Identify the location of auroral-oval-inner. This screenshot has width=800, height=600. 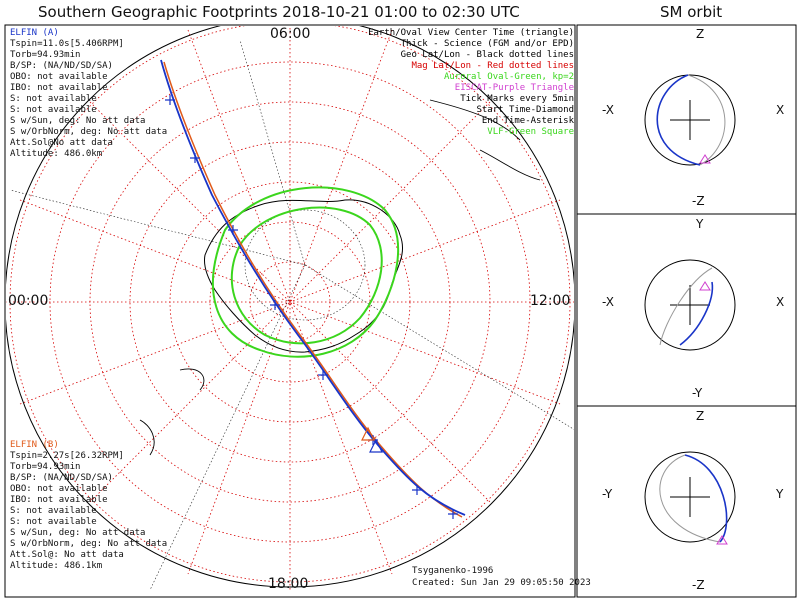
(306, 275).